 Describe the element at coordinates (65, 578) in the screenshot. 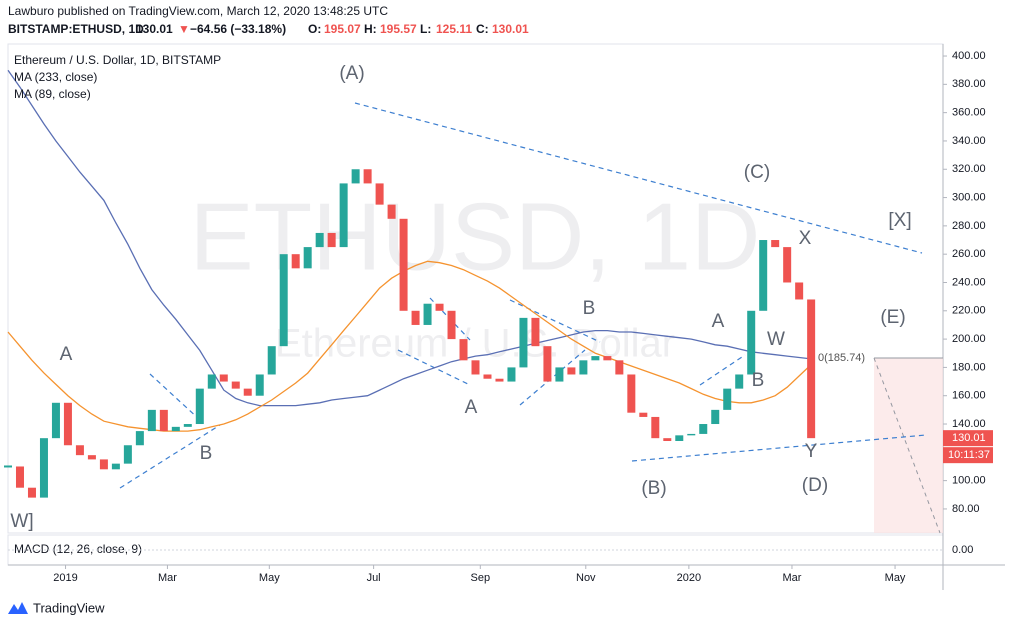

I see `x-tick-label: 2019` at that location.